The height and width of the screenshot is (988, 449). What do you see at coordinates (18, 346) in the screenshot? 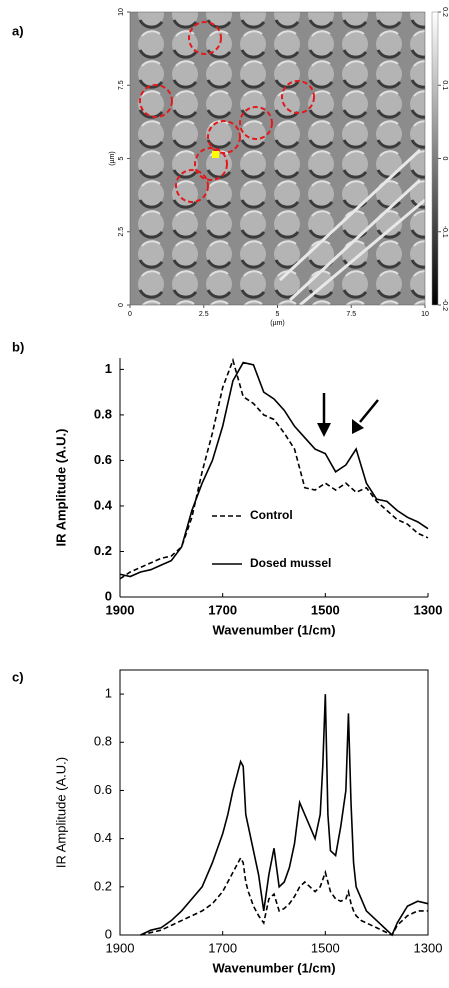
I see `panel-label: b)` at bounding box center [18, 346].